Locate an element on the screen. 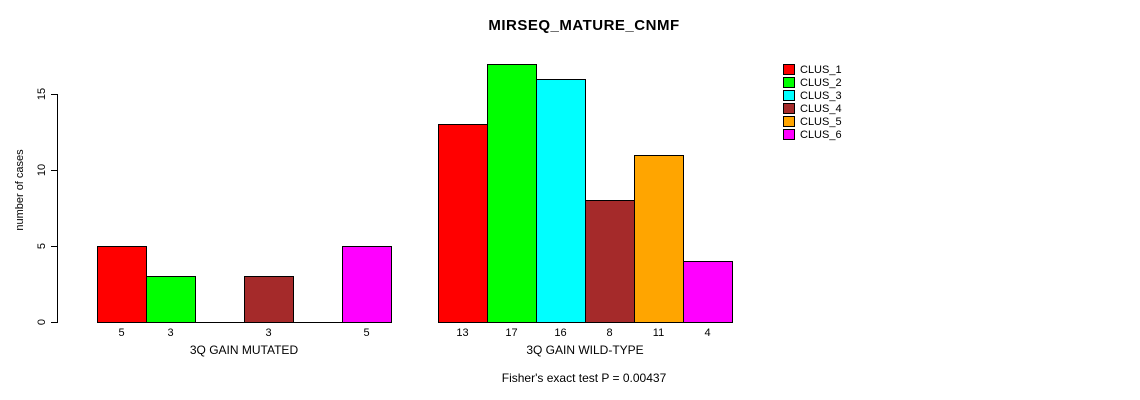 This screenshot has height=400, width=1140. legend-item: CLUS_2 is located at coordinates (812, 82).